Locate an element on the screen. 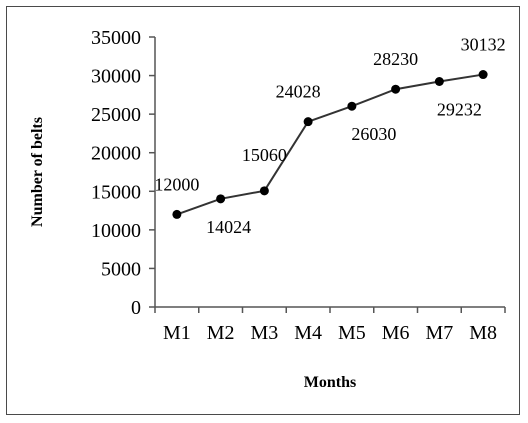  data-label: 12000 is located at coordinates (176, 184).